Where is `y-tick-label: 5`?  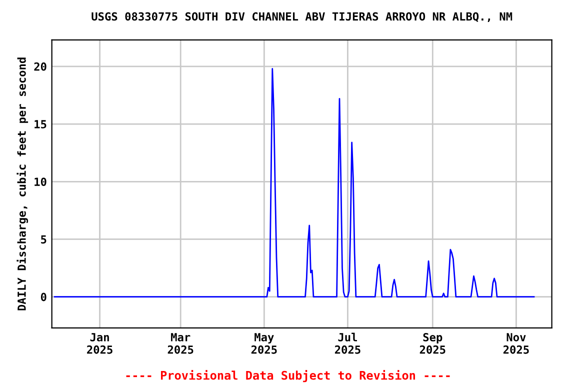
y-tick-label: 5 is located at coordinates (43, 239).